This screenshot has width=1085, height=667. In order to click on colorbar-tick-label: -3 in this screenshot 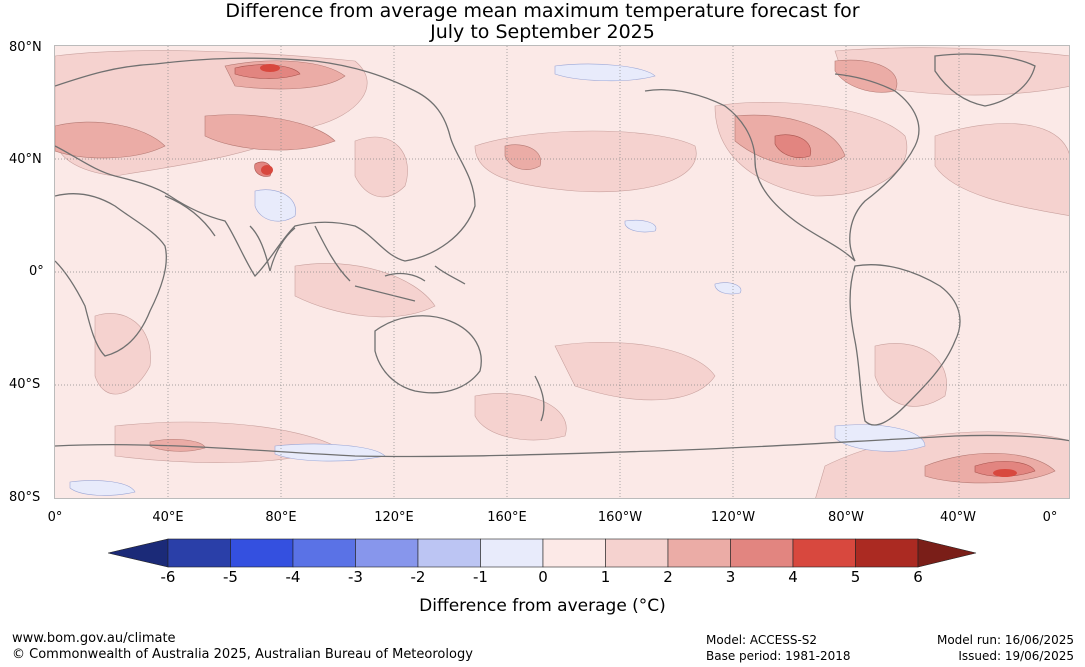, I will do `click(355, 577)`.